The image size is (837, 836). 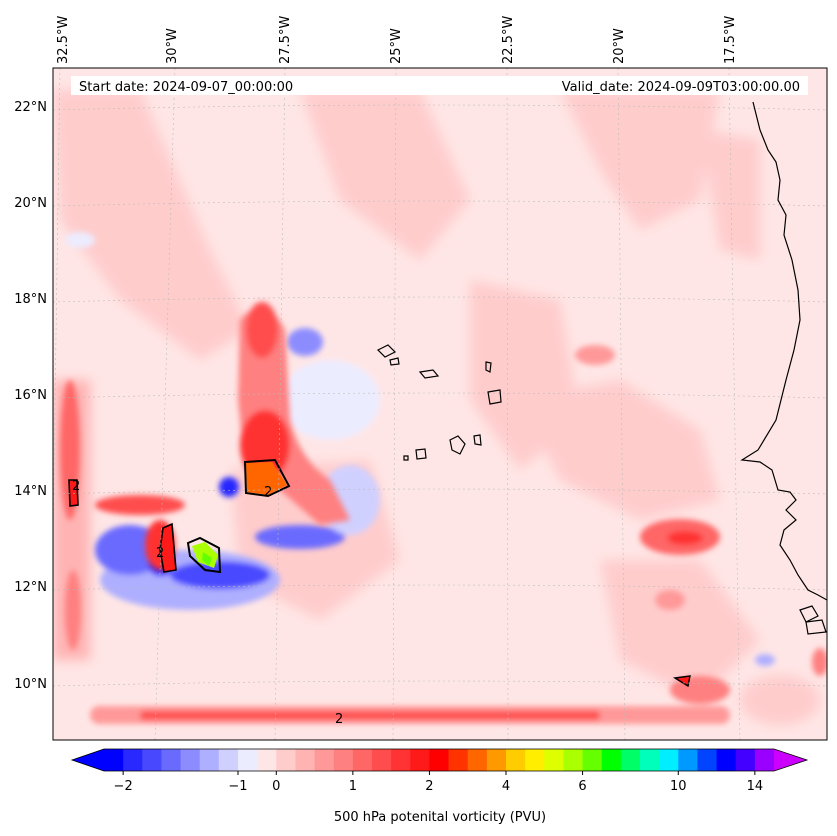 I want to click on lat-label: 14°N, so click(x=30, y=491).